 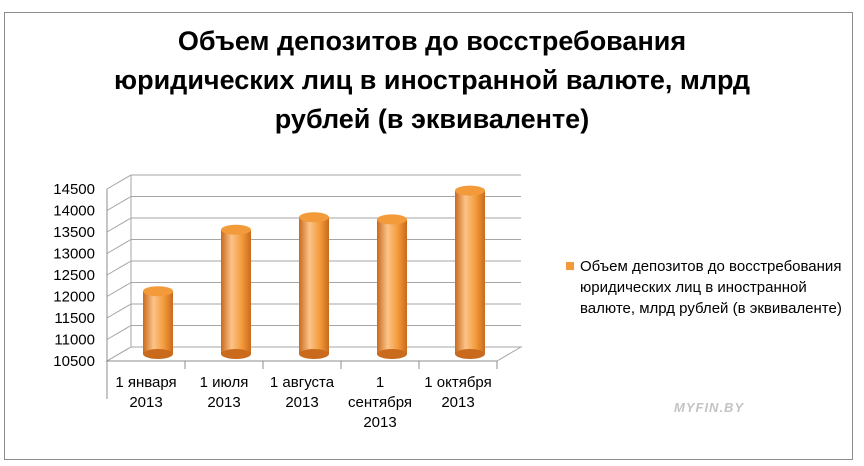 I want to click on y-tick-label: 11000, so click(x=74, y=340).